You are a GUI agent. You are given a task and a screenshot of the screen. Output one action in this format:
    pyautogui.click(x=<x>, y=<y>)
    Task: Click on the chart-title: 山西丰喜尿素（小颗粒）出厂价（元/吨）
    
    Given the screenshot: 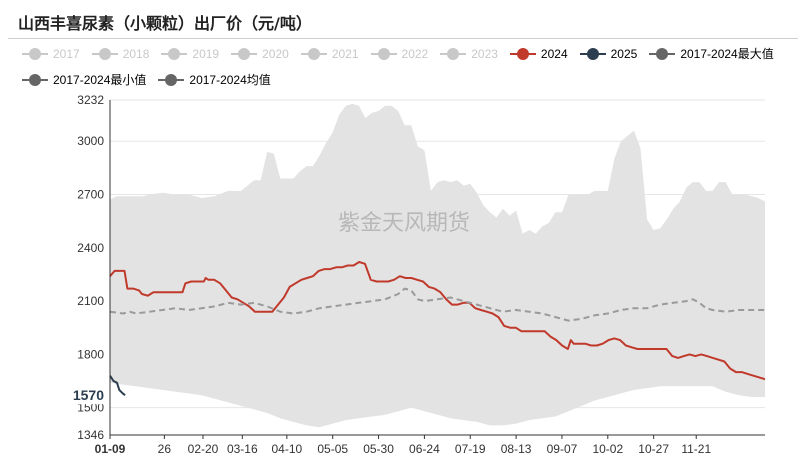 What is the action you would take?
    pyautogui.click(x=165, y=23)
    